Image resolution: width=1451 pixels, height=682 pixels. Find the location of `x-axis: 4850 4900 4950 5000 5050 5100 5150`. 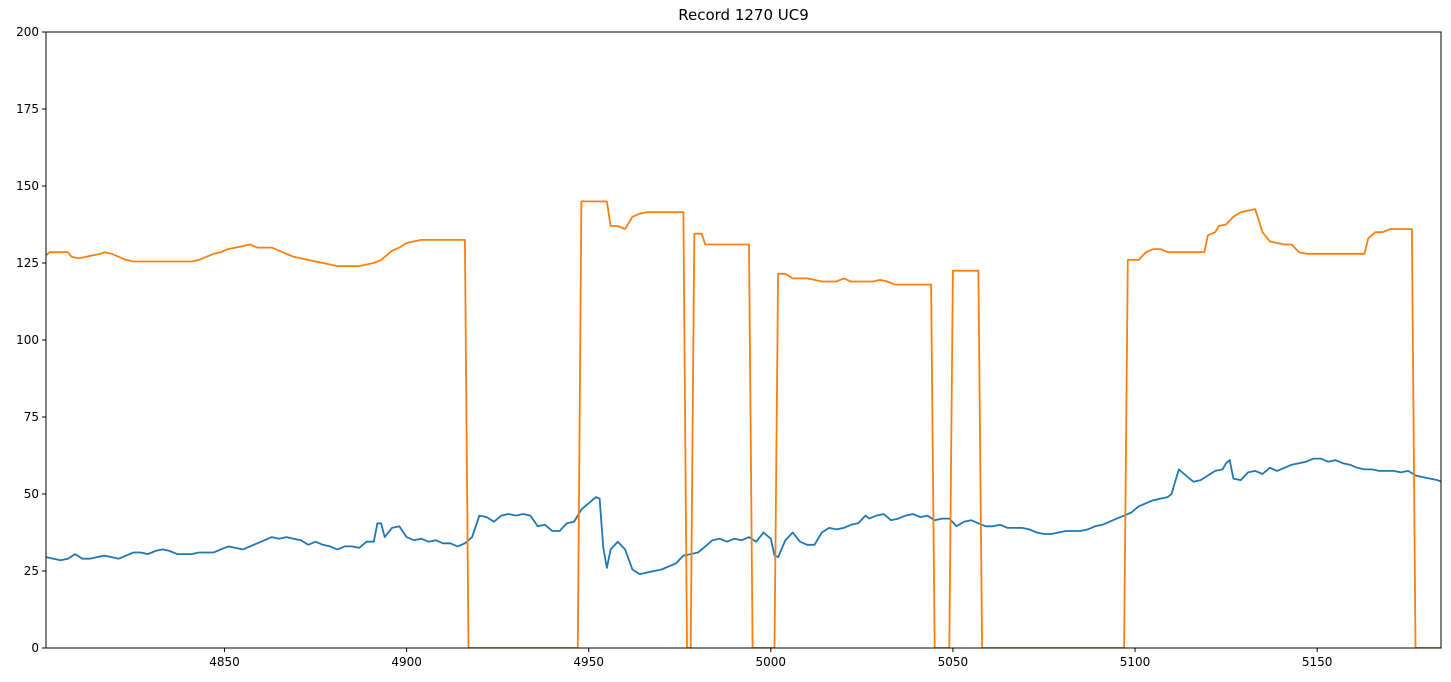

x-axis: 4850 4900 4950 5000 5050 5100 5150 is located at coordinates (770, 658).